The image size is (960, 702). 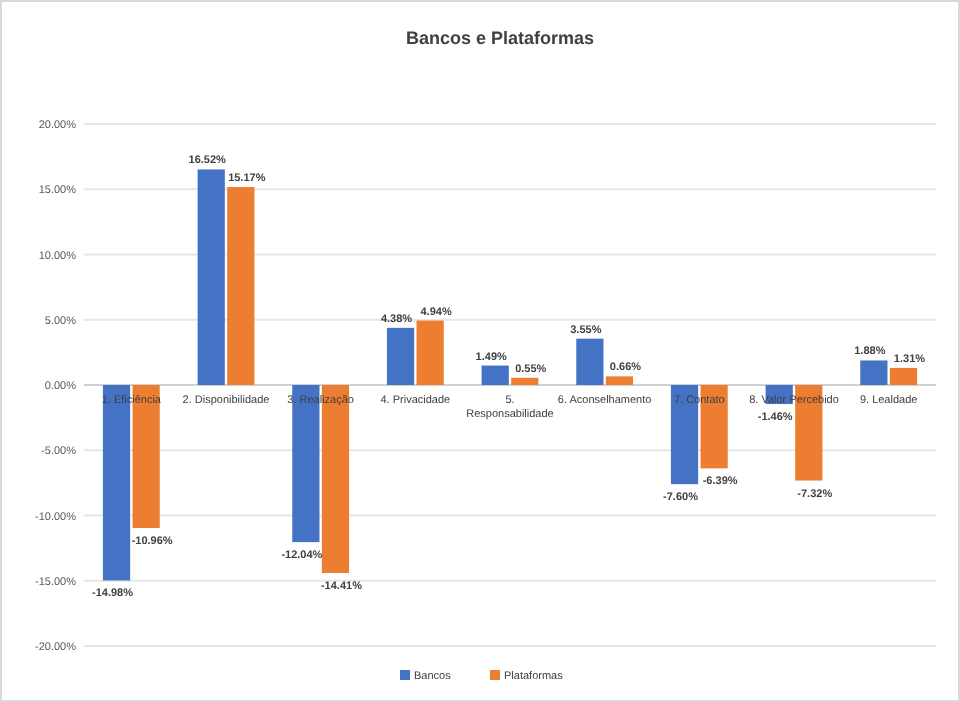 I want to click on chart-title: Bancos e Plataformas, so click(x=500, y=38).